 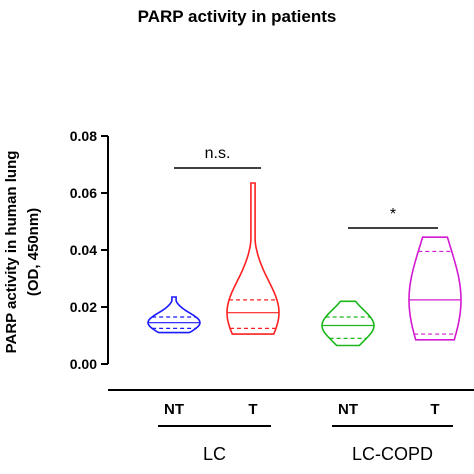 What do you see at coordinates (33, 252) in the screenshot?
I see `y-axis-label-line2: (OD, 450nm)` at bounding box center [33, 252].